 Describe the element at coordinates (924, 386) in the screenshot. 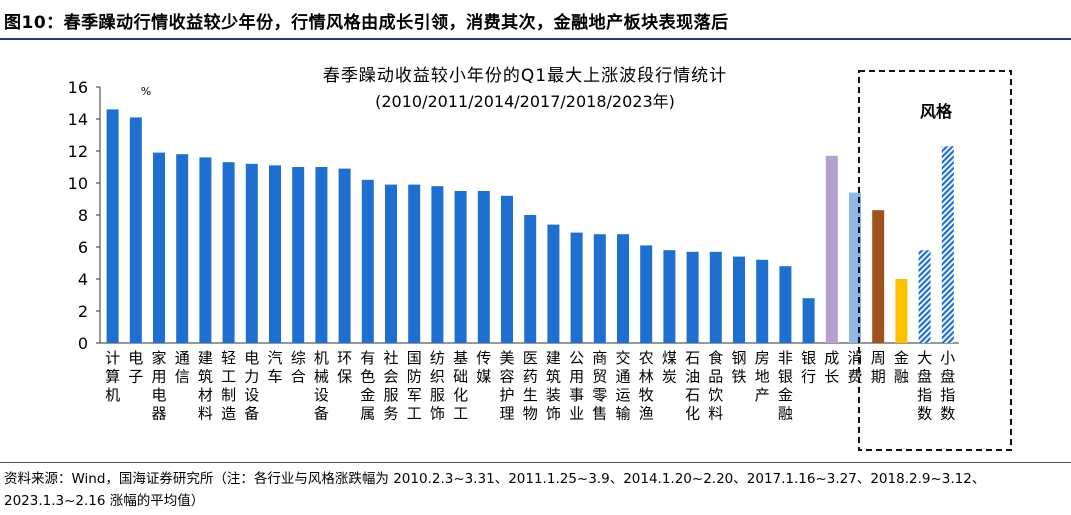

I see `x-tick-label: 大盘指数` at that location.